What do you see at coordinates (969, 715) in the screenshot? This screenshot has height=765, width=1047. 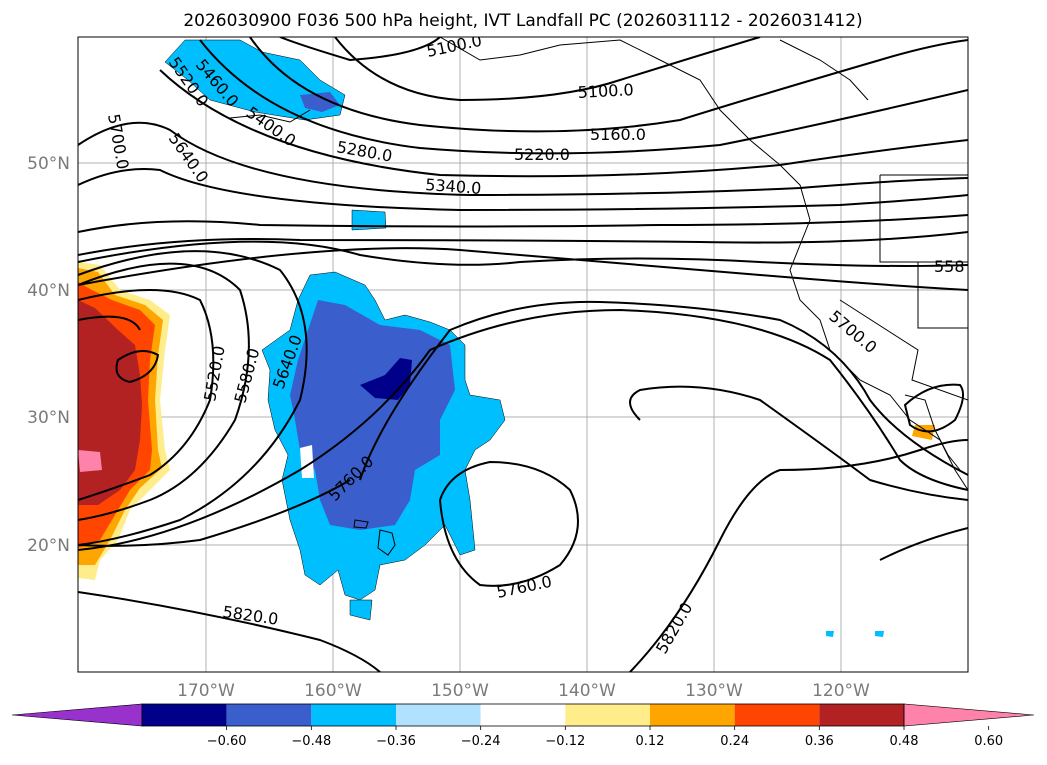 I see `colorbar-extension-high` at bounding box center [969, 715].